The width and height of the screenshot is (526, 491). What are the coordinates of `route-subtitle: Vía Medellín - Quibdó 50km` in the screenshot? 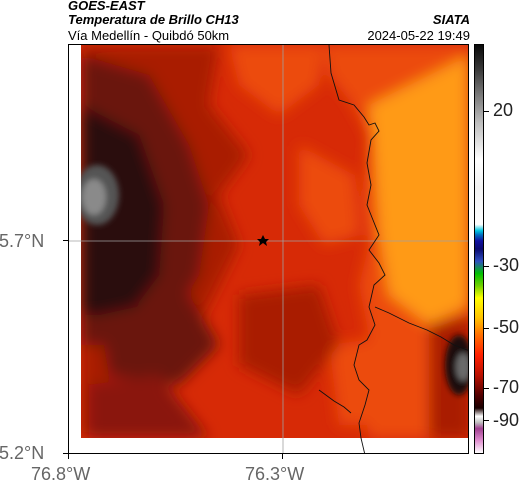 It's located at (149, 35).